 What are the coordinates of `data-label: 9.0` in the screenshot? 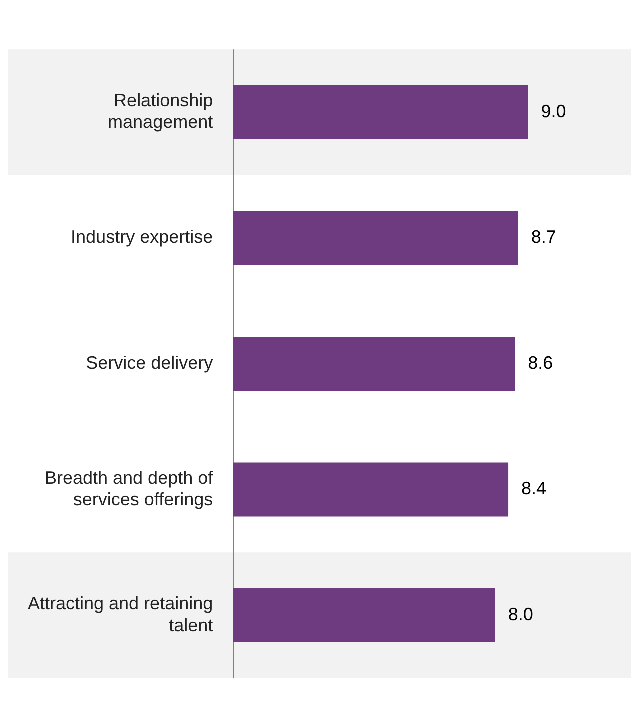 It's located at (553, 111).